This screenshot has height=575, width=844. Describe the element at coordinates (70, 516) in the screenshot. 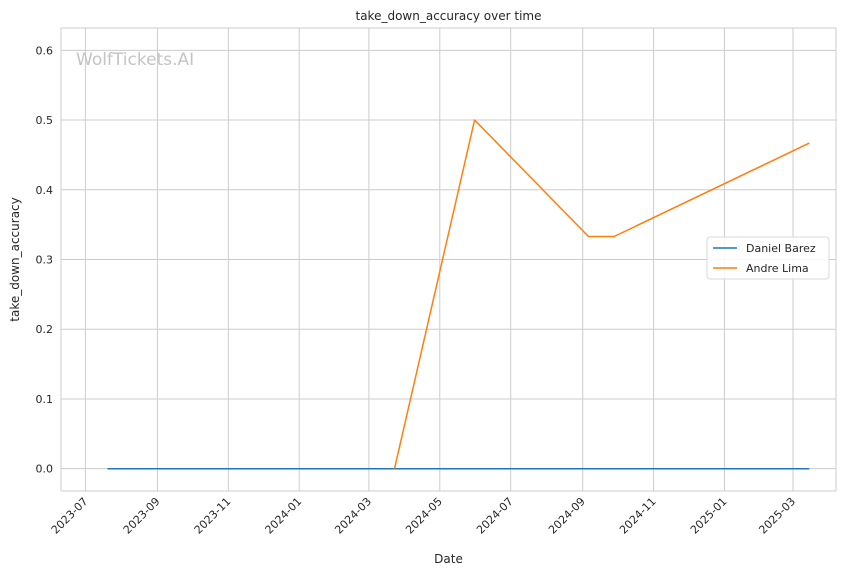

I see `x-tick-label: 2023-07` at that location.